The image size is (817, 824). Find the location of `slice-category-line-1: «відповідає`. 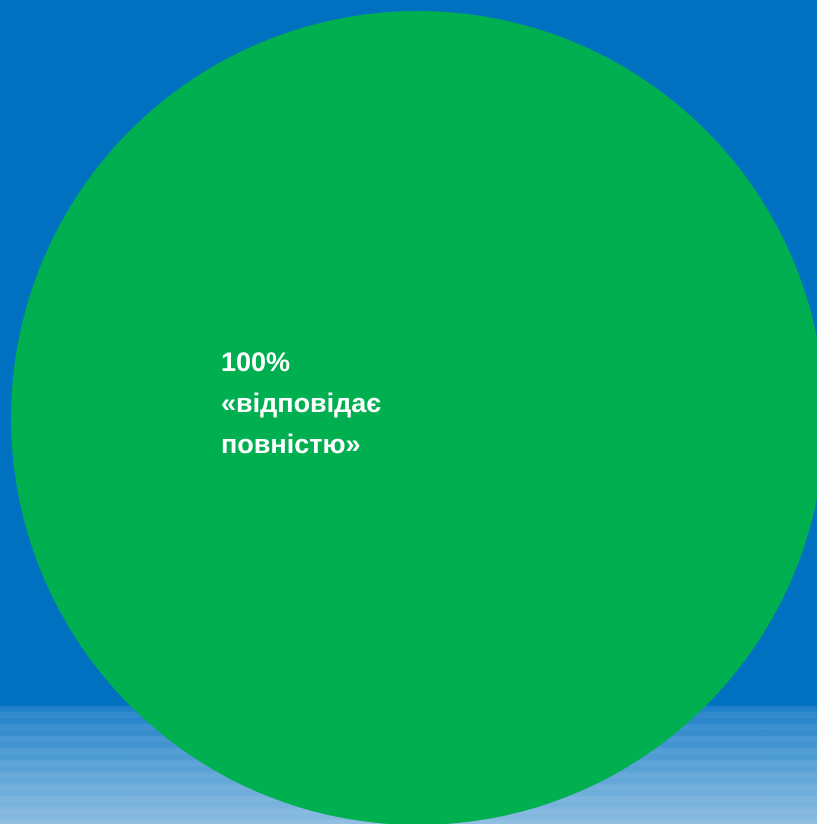

slice-category-line-1: «відповідає is located at coordinates (301, 403).